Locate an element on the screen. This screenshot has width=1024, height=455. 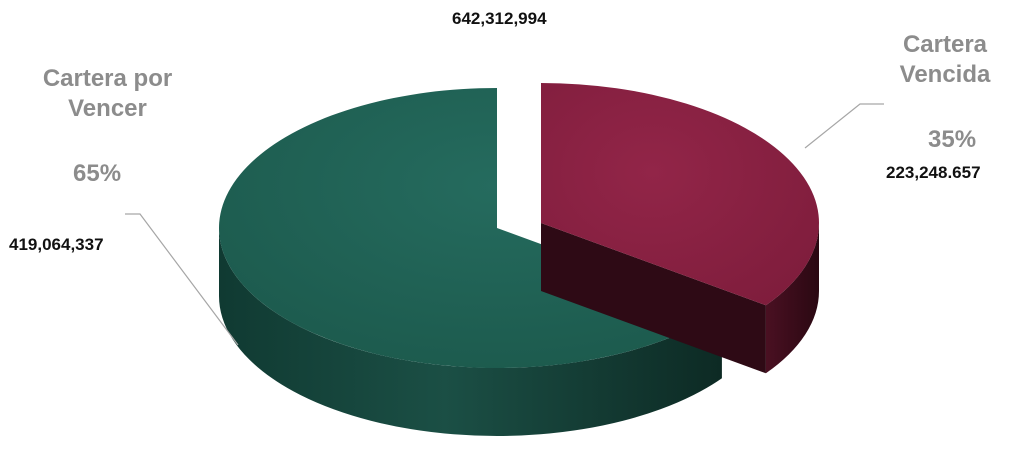
slice-name-line1: Cartera por is located at coordinates (107, 78).